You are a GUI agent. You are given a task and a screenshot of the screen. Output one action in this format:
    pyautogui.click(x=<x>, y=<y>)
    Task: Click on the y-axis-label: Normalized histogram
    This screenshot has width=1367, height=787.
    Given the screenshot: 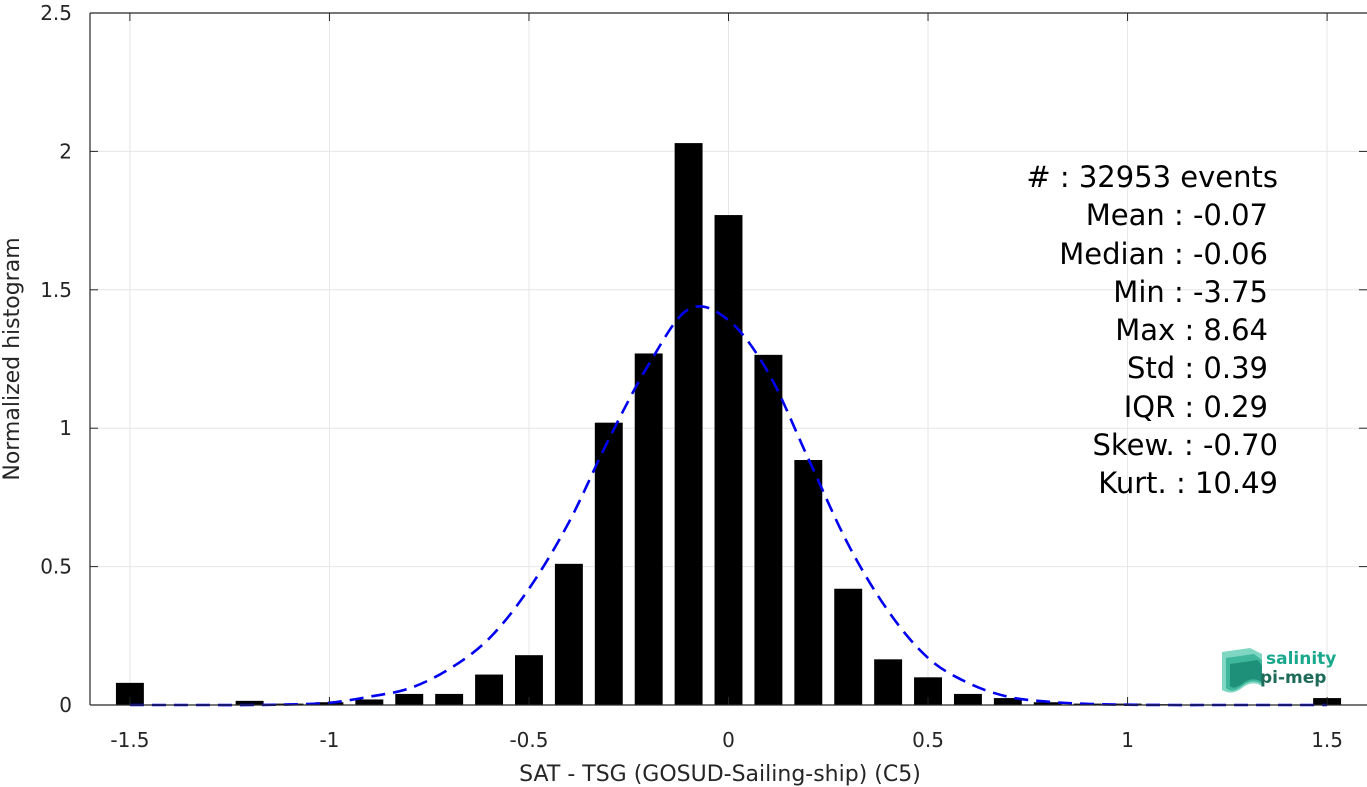 What is the action you would take?
    pyautogui.click(x=12, y=358)
    